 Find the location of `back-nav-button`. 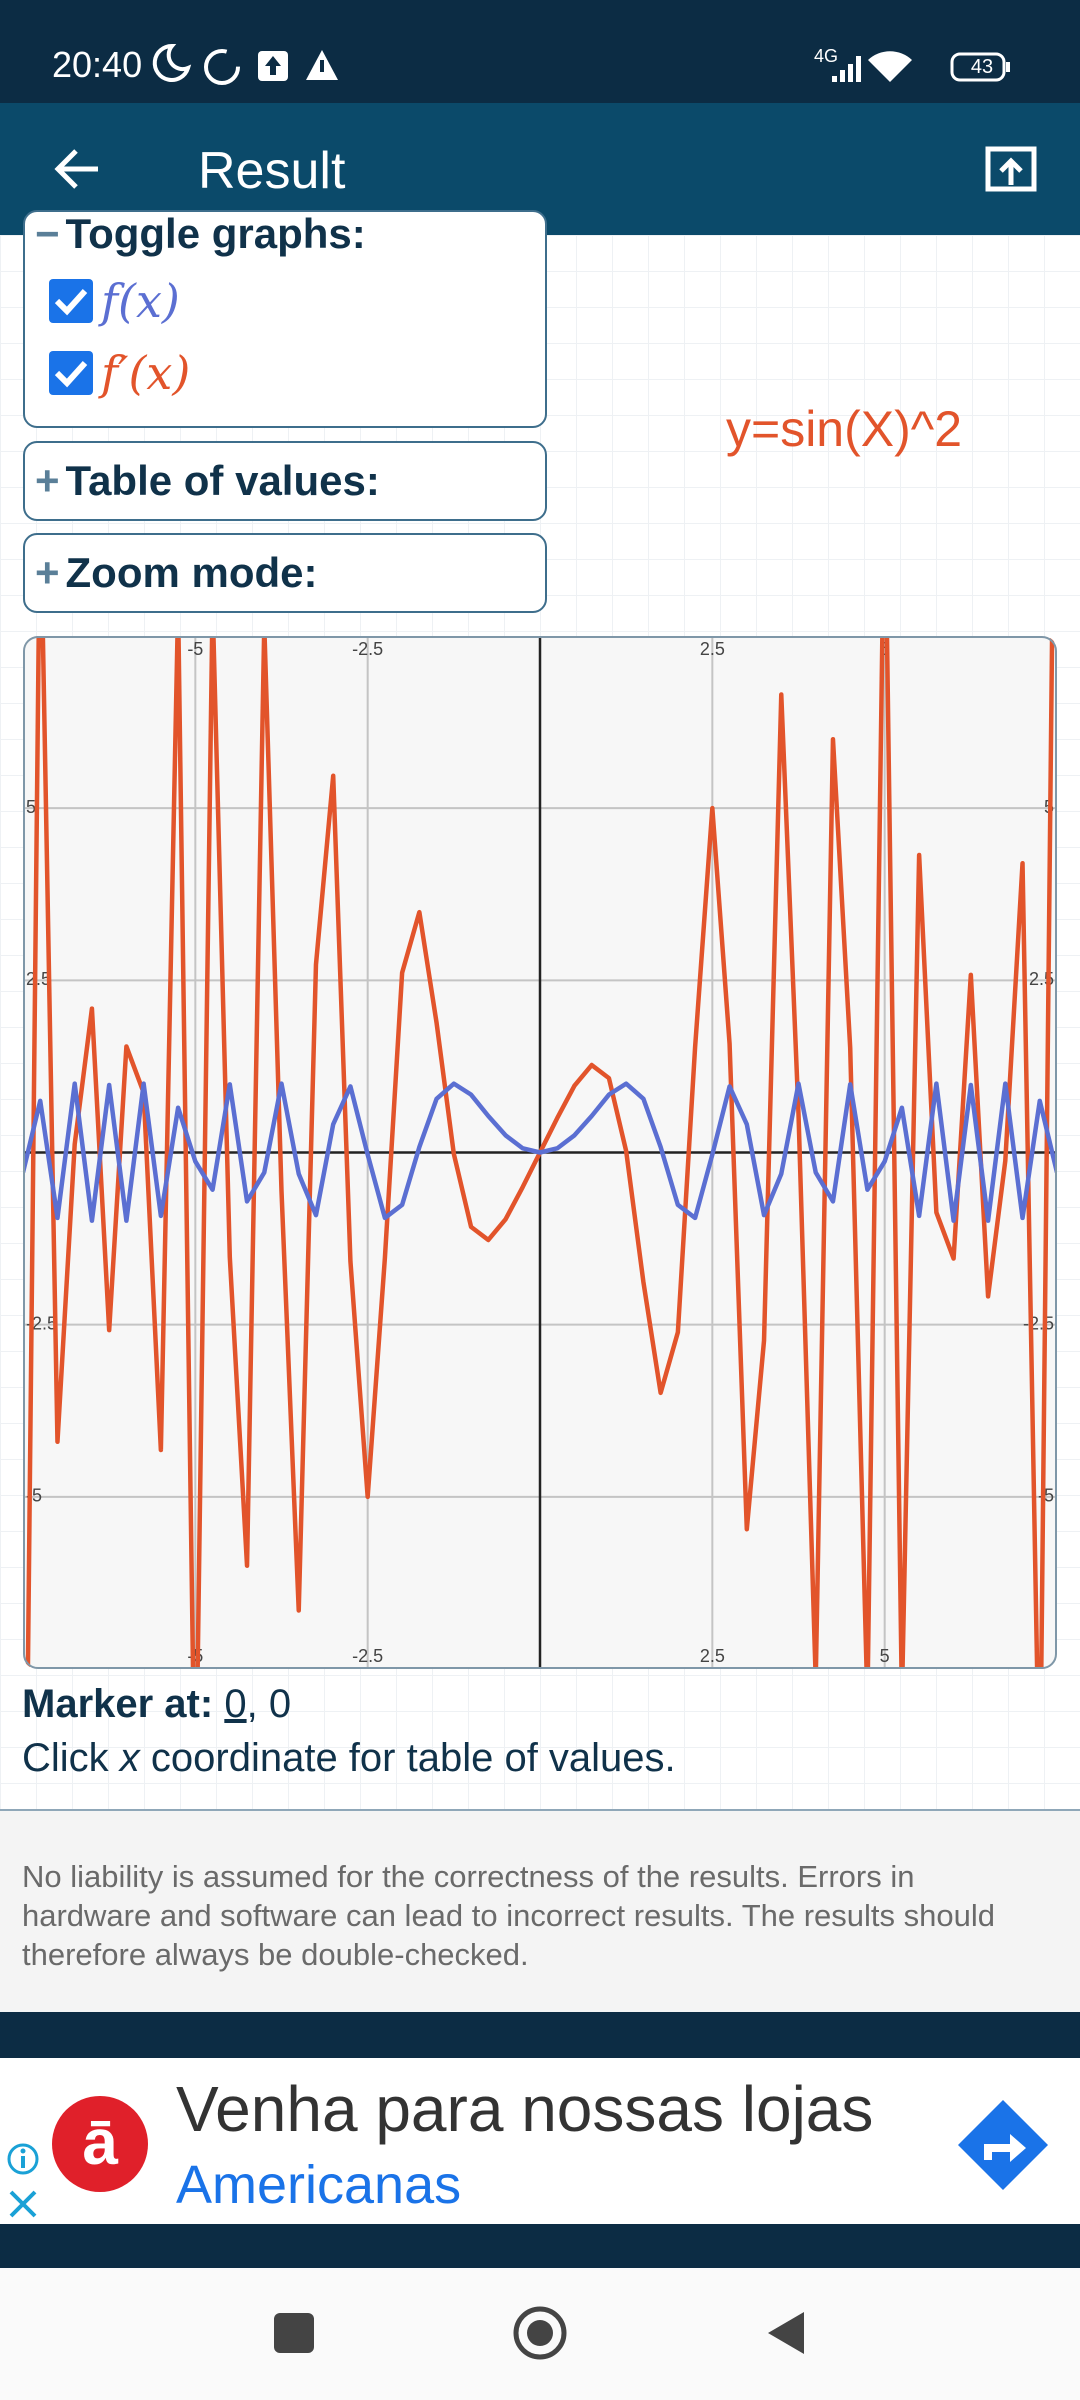

back-nav-button is located at coordinates (786, 2333).